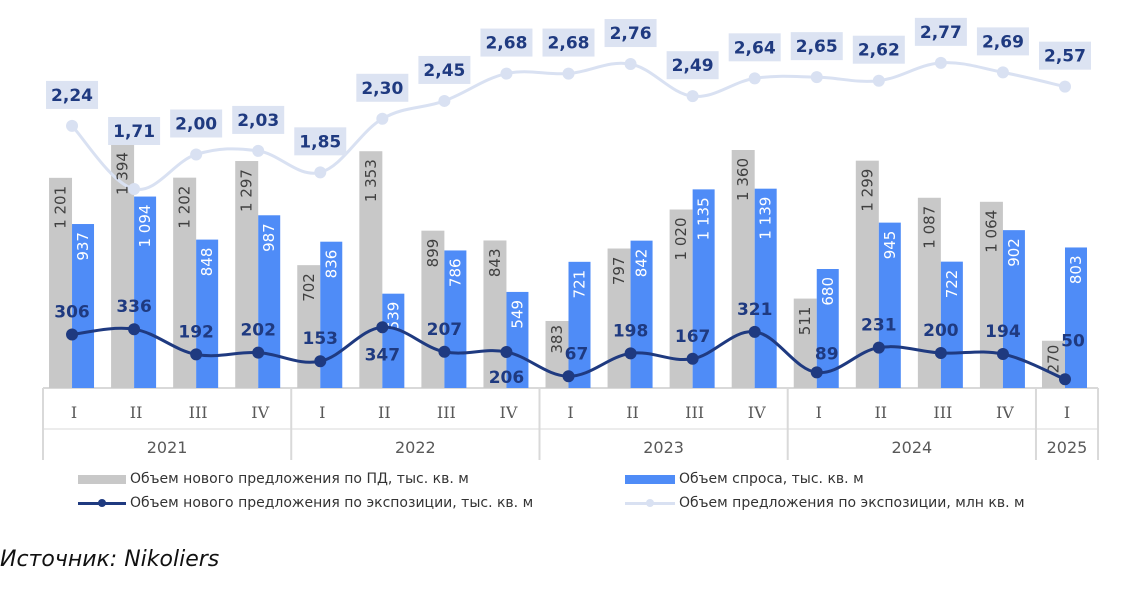  Describe the element at coordinates (911, 447) in the screenshot. I see `year-label: 2024` at that location.